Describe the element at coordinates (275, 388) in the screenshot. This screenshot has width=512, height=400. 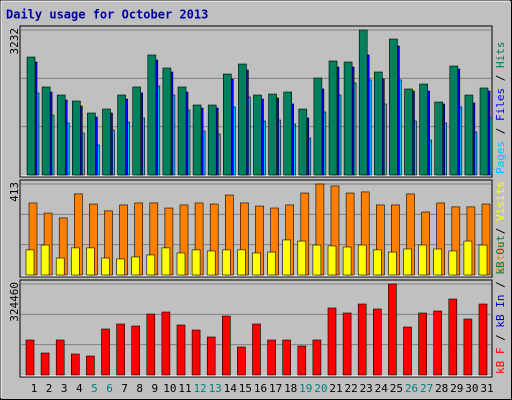
I see `x-tick-label: 17` at that location.